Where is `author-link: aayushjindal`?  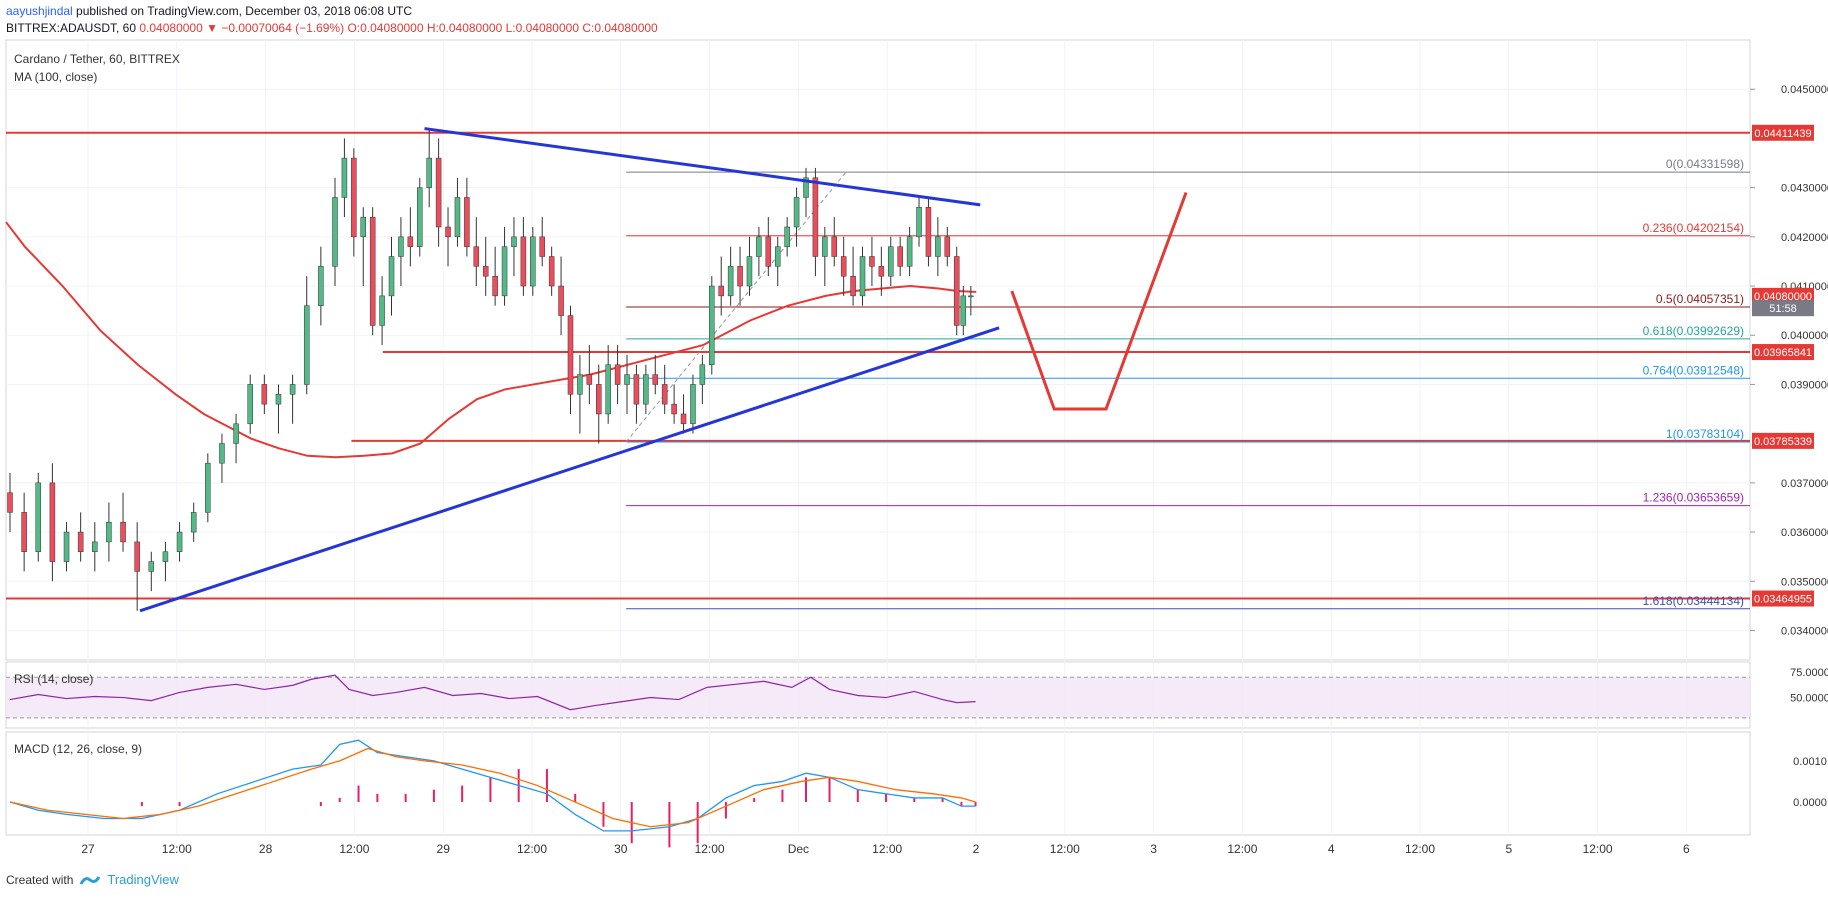 author-link: aayushjindal is located at coordinates (39, 11).